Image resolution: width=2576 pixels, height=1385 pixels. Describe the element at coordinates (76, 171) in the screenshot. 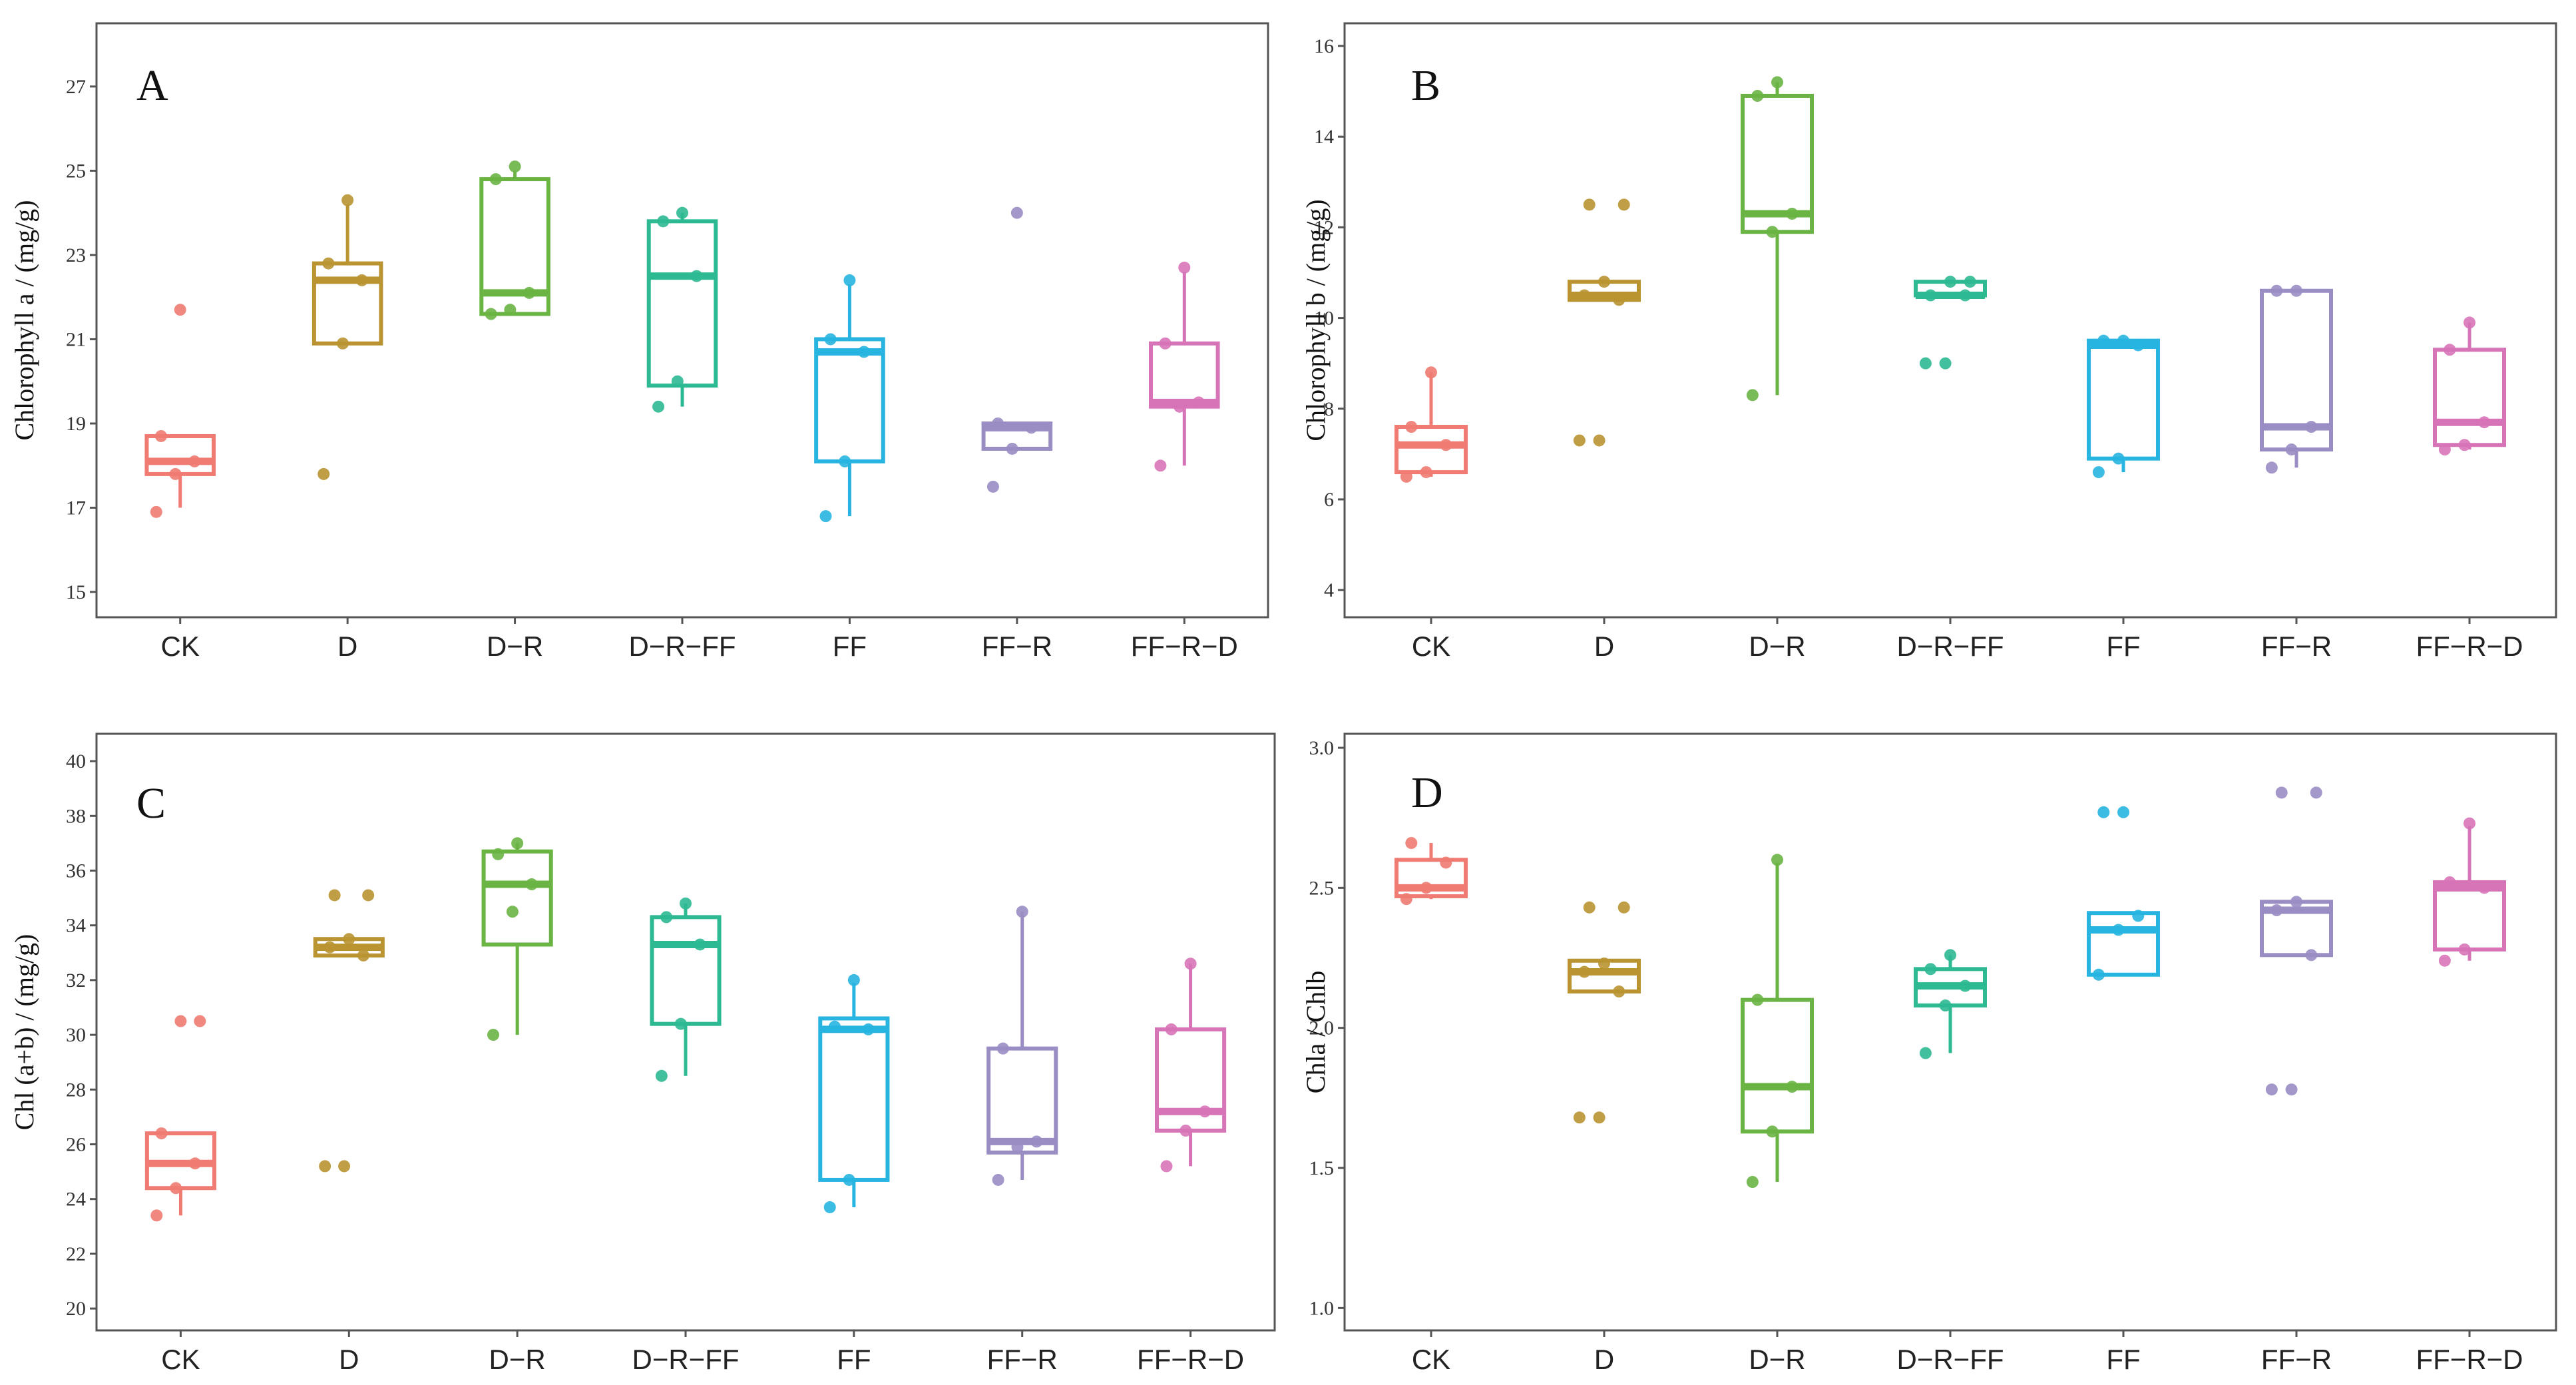

I see `y-tick-label: 25` at that location.